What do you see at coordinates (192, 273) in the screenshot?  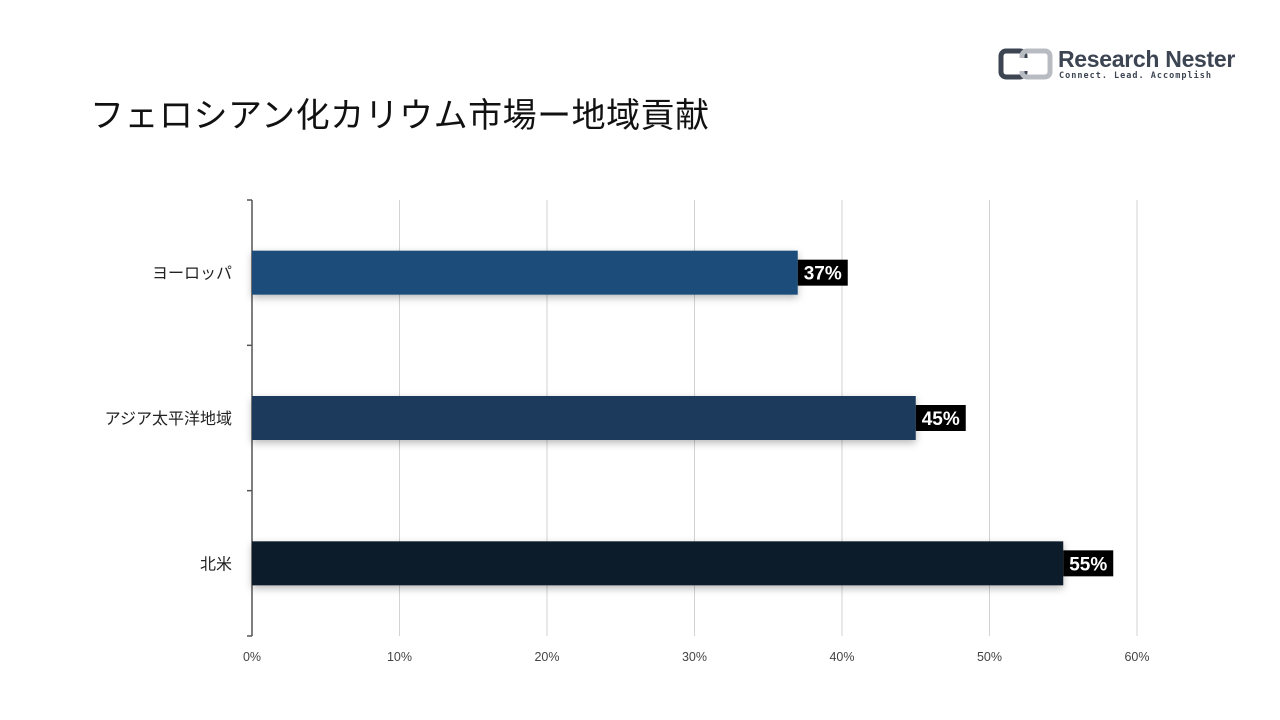 I see `category-label: ヨーロッパ` at bounding box center [192, 273].